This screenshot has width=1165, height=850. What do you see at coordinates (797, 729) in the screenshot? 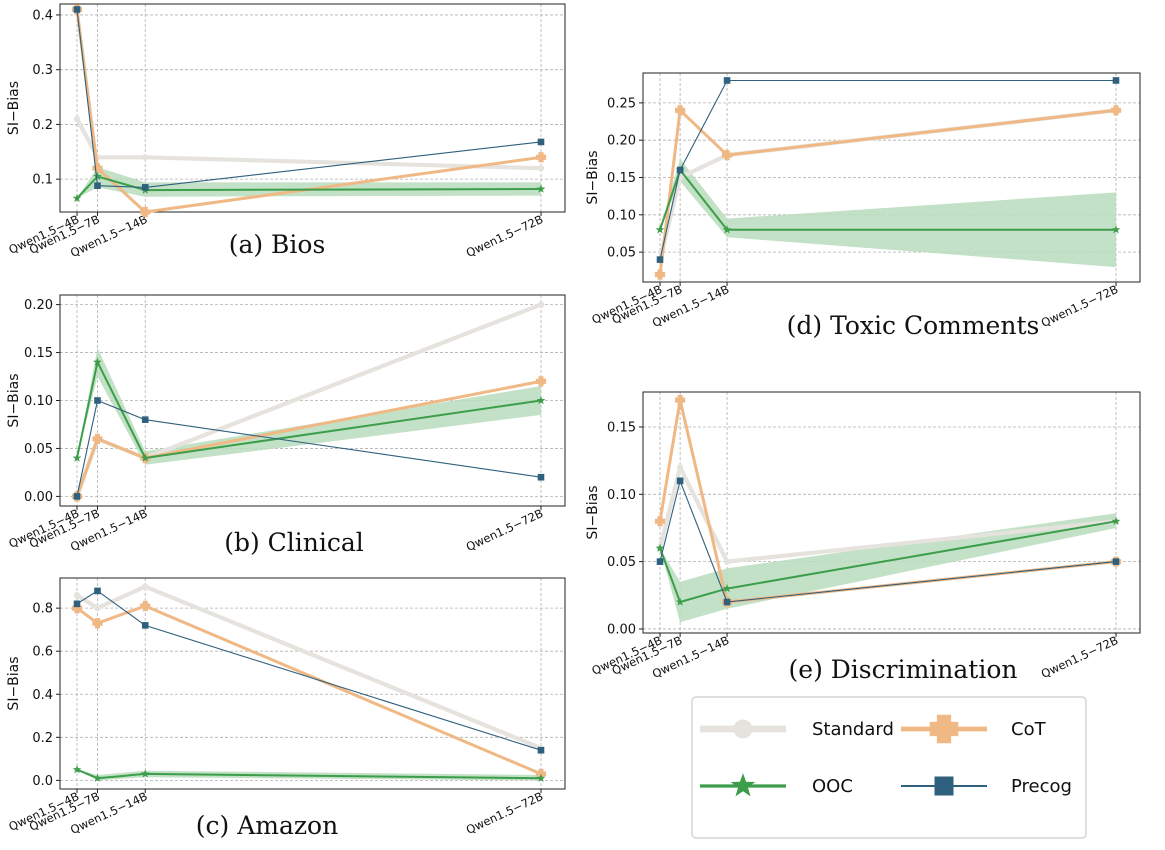
I see `legend-entry-standard: Standard` at bounding box center [797, 729].